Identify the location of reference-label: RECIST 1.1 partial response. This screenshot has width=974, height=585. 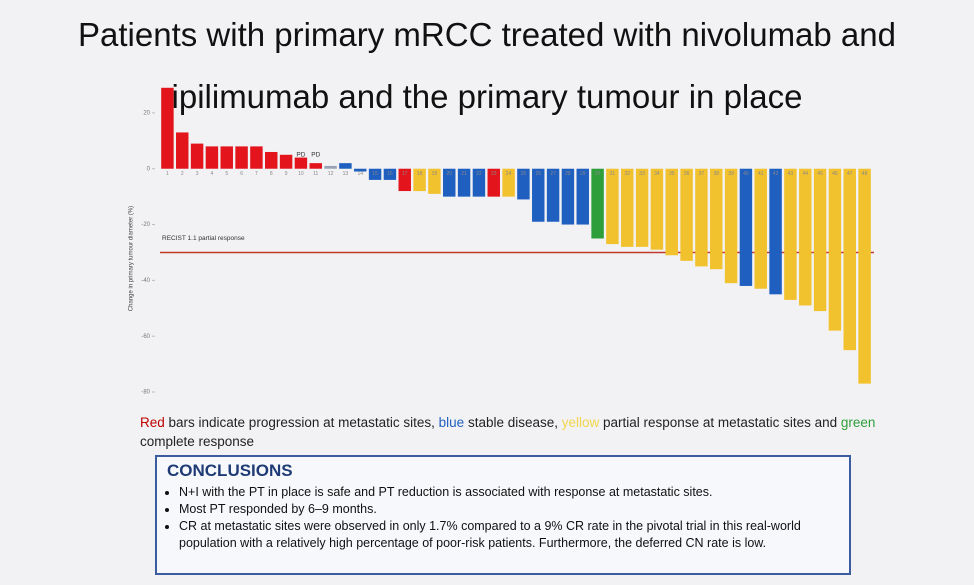
(203, 238).